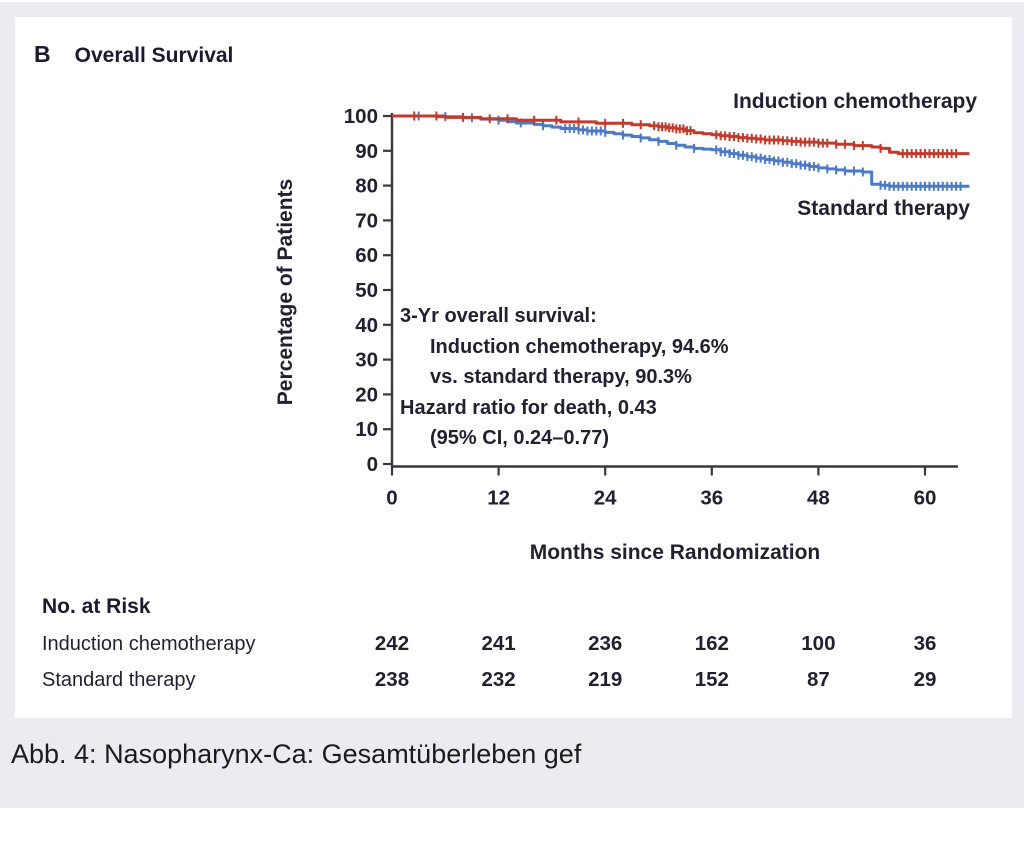 The width and height of the screenshot is (1024, 843). Describe the element at coordinates (605, 498) in the screenshot. I see `x-axis-tick-label: 24` at that location.